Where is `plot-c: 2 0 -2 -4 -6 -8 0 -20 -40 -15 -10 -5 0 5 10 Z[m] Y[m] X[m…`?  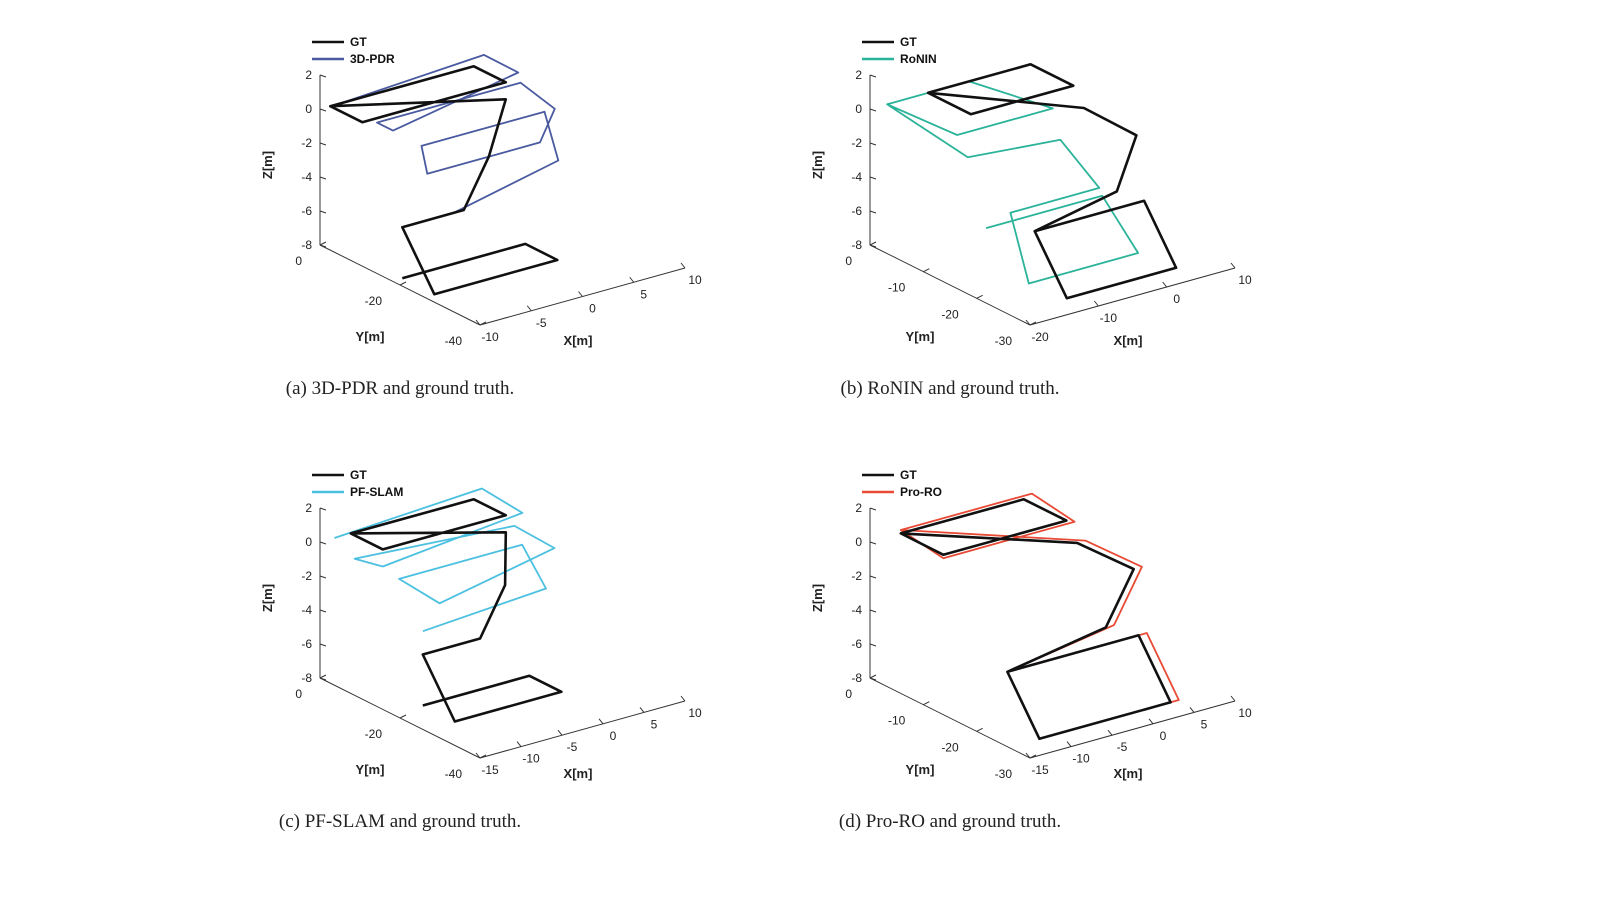 plot-c: 2 0 -2 -4 -6 -8 0 -20 -40 -15 -10 -5 0 5 10 Z[m] Y[m] X[m… is located at coordinates (481, 624).